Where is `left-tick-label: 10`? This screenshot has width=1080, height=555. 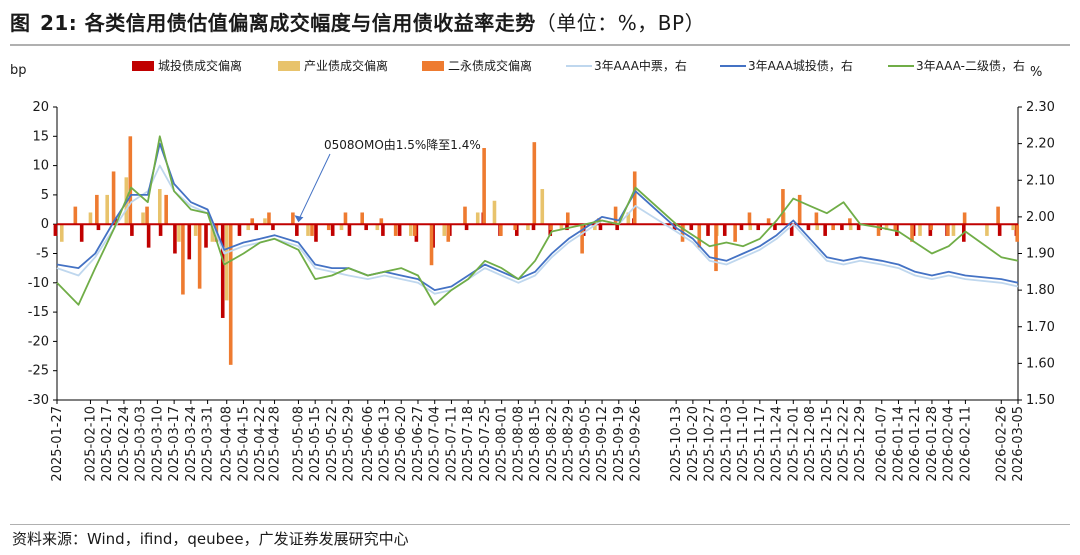
left-tick-label: 10 is located at coordinates (40, 166).